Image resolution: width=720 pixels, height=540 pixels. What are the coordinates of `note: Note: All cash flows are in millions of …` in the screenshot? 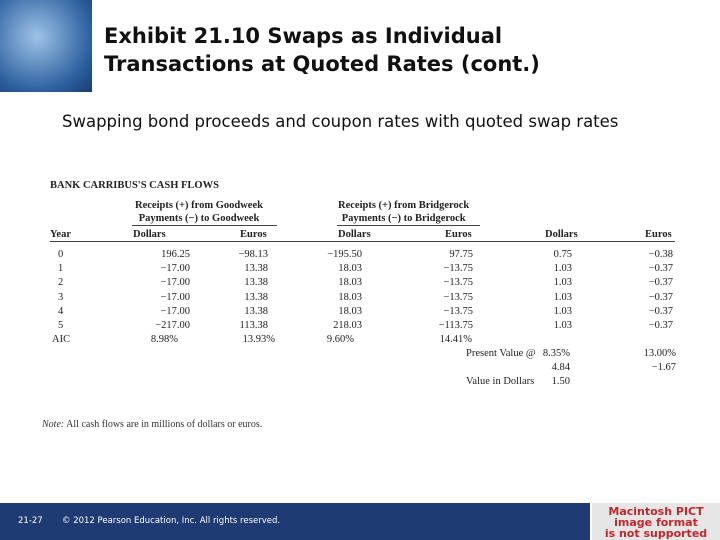 It's located at (152, 424).